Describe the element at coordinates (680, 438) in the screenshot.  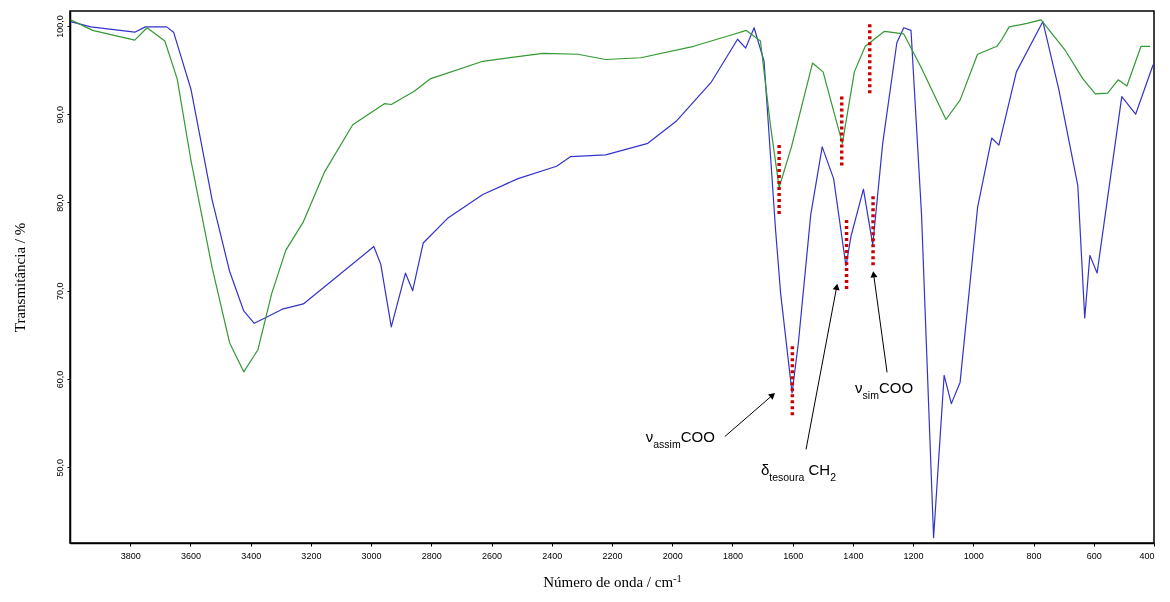
I see `annotation: ν$_{assim}$COO` at that location.